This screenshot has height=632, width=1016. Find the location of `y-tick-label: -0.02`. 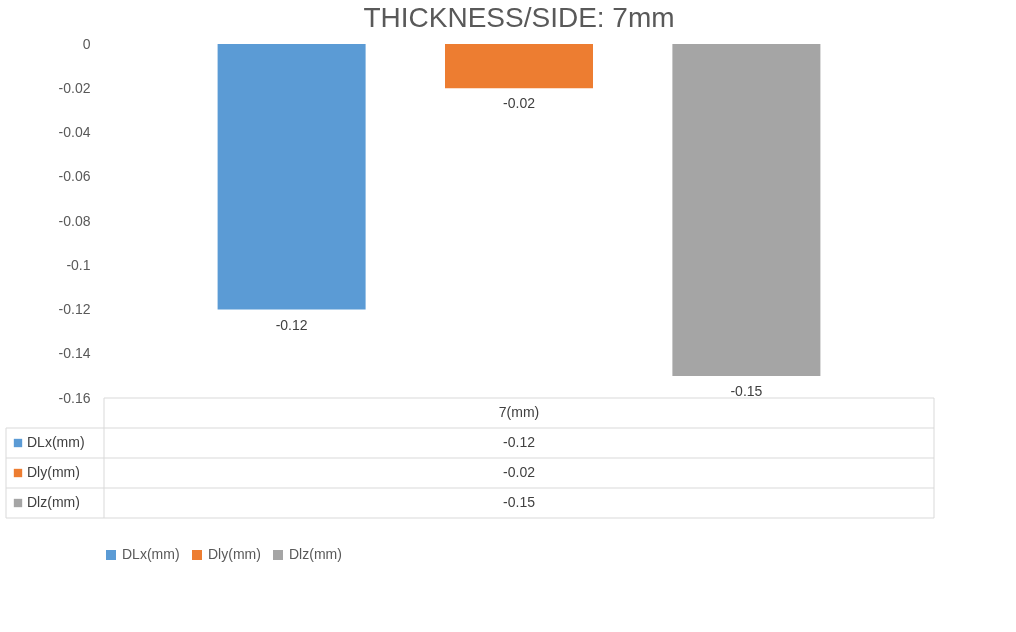

y-tick-label: -0.02 is located at coordinates (74, 87).